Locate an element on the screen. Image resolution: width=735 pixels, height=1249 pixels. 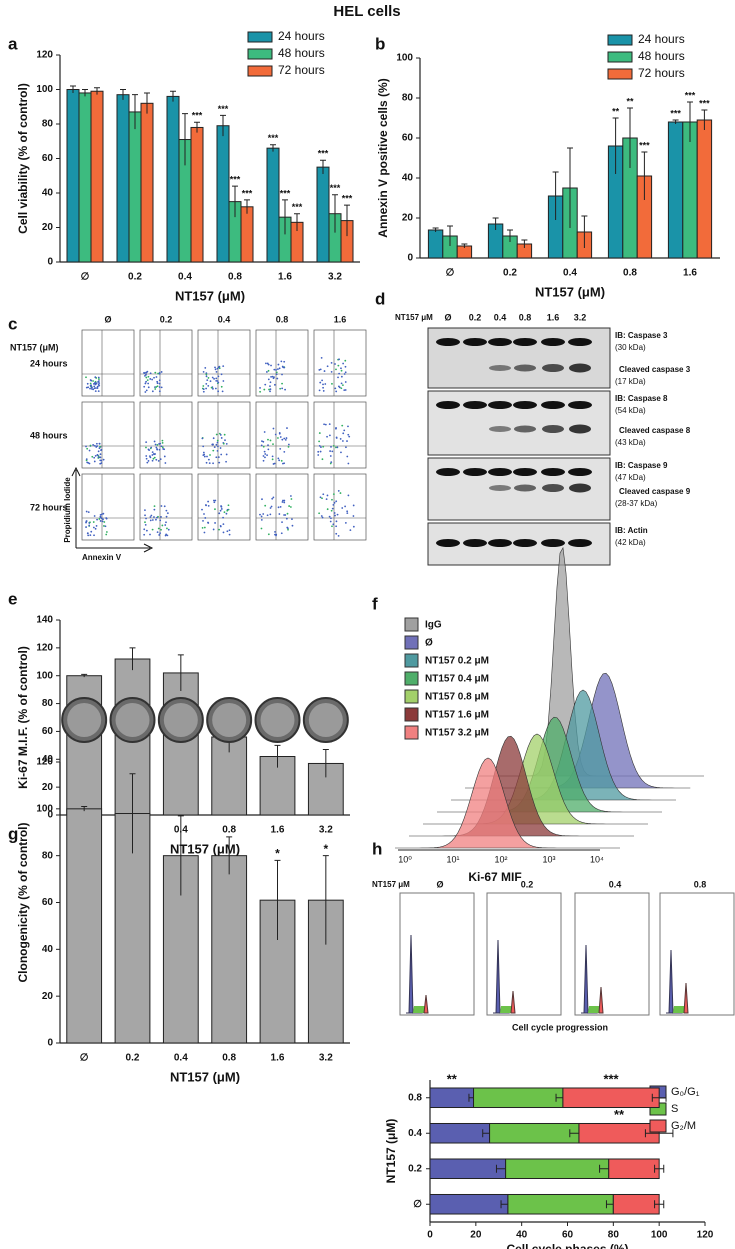
x-axis-label: NT157 (μM) is located at coordinates (570, 291).